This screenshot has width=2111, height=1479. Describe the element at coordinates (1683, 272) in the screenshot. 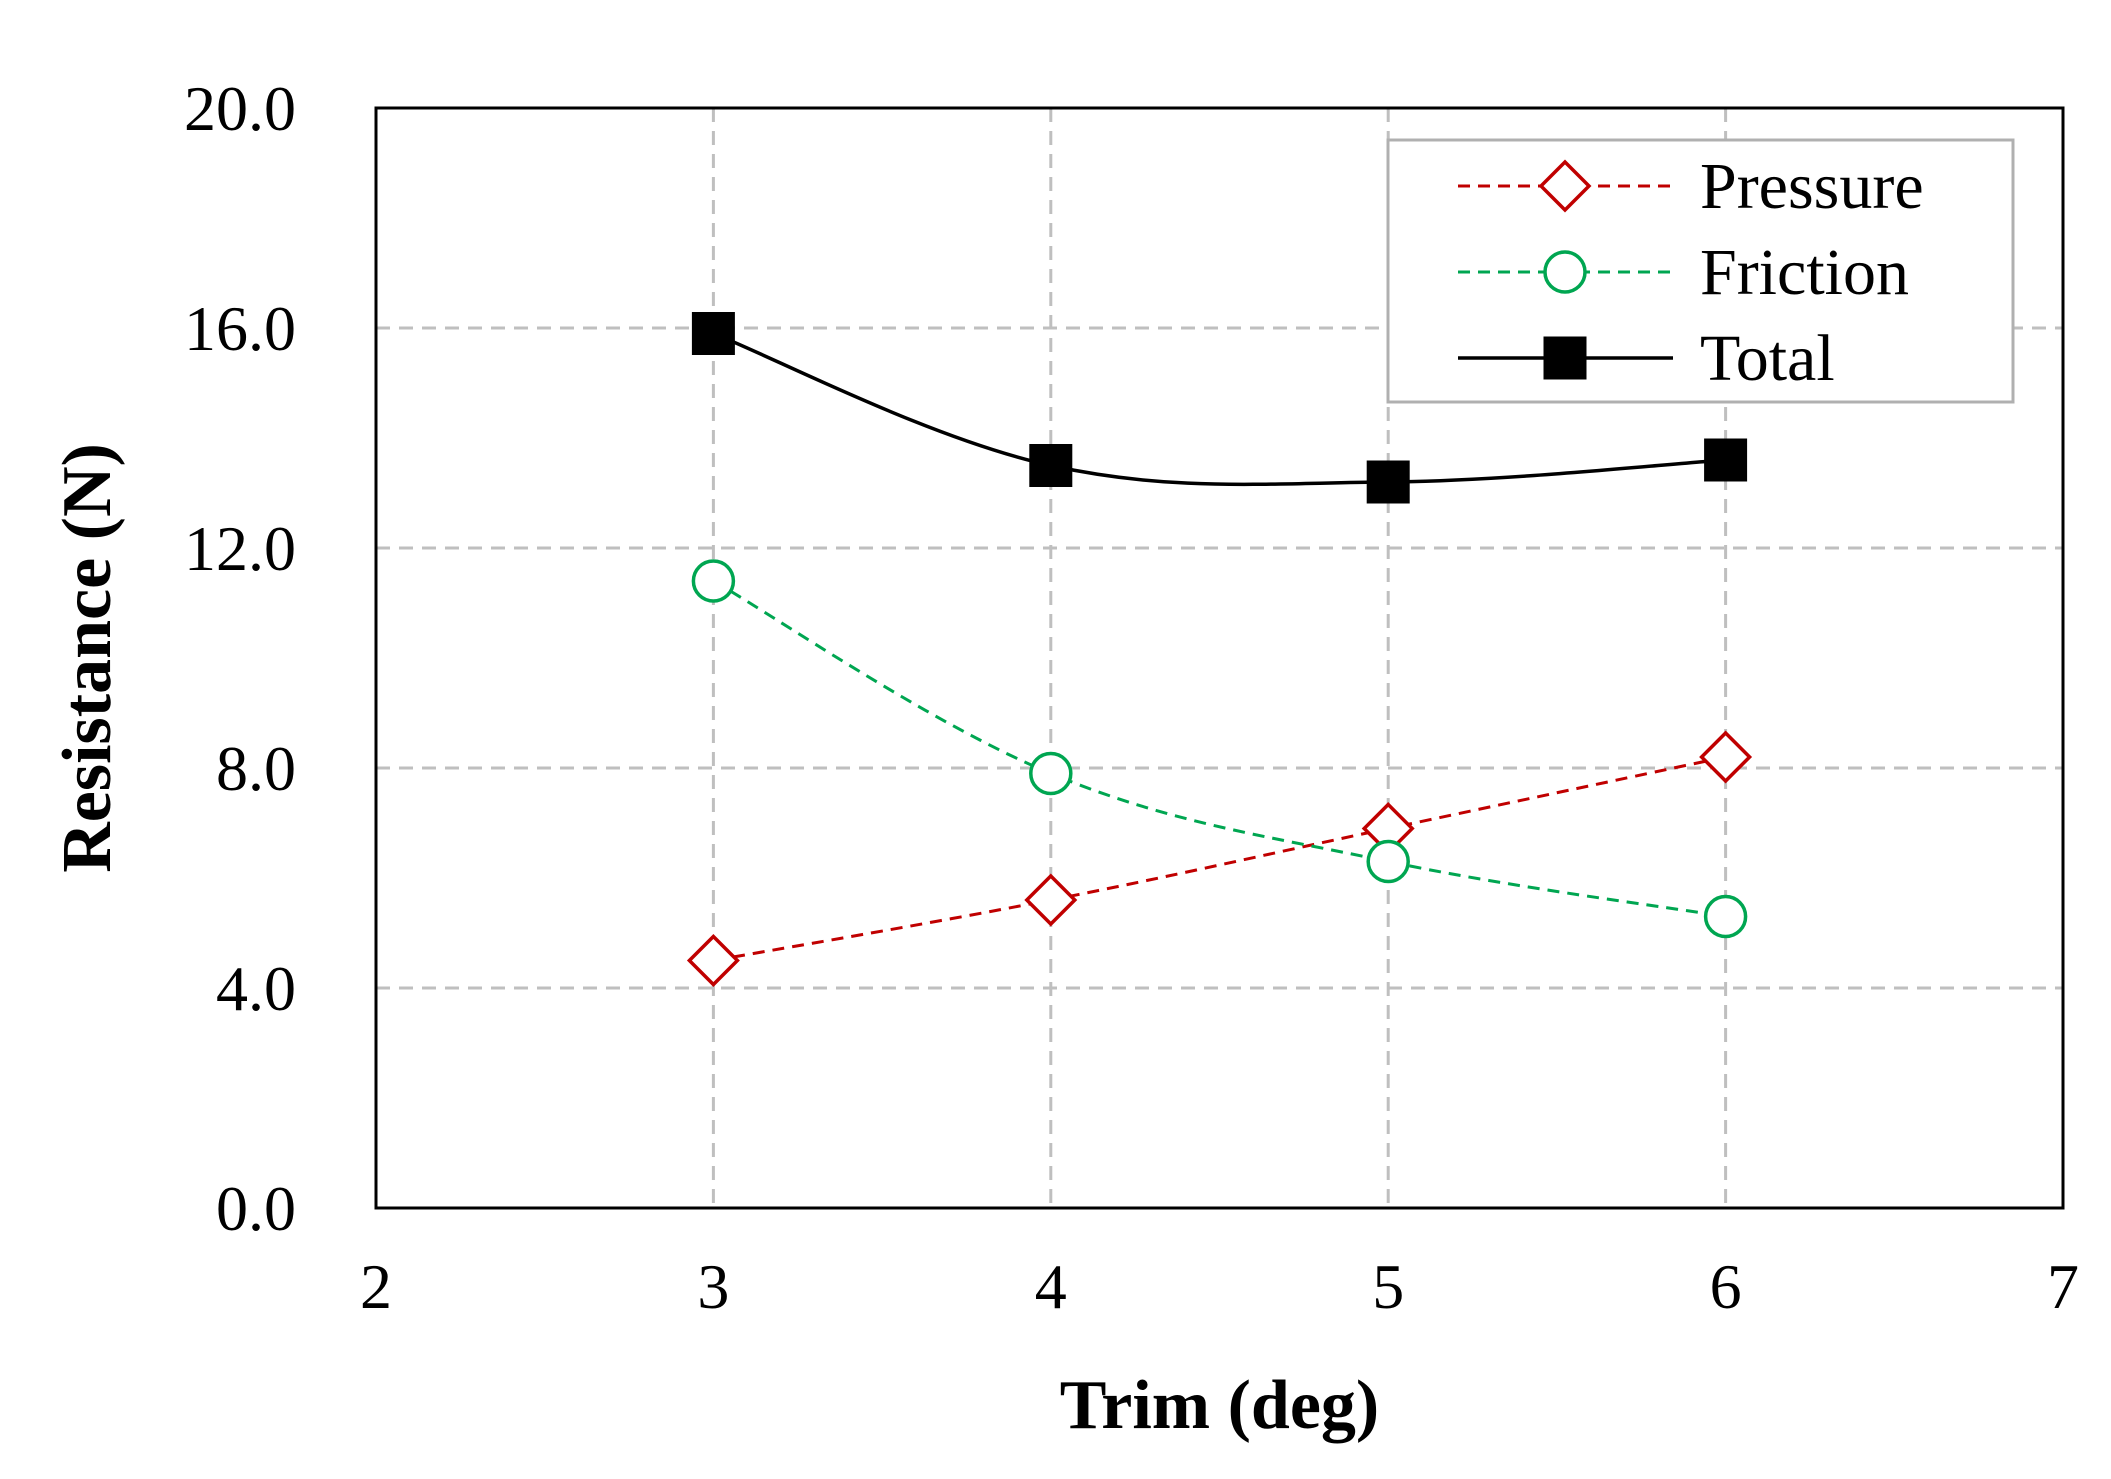

I see `legend-item-friction: Friction` at that location.